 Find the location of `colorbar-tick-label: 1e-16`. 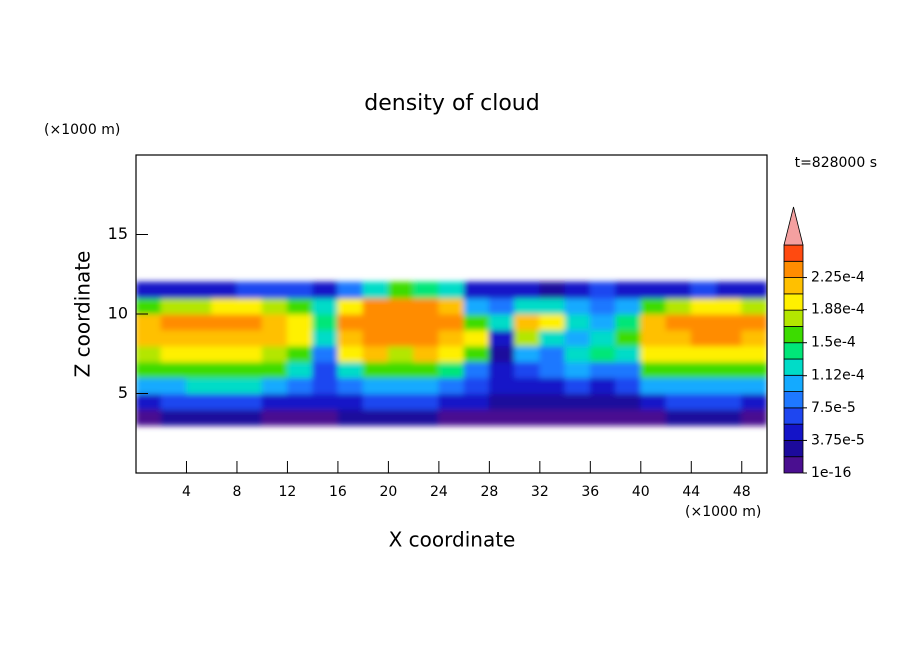

colorbar-tick-label: 1e-16 is located at coordinates (831, 473).